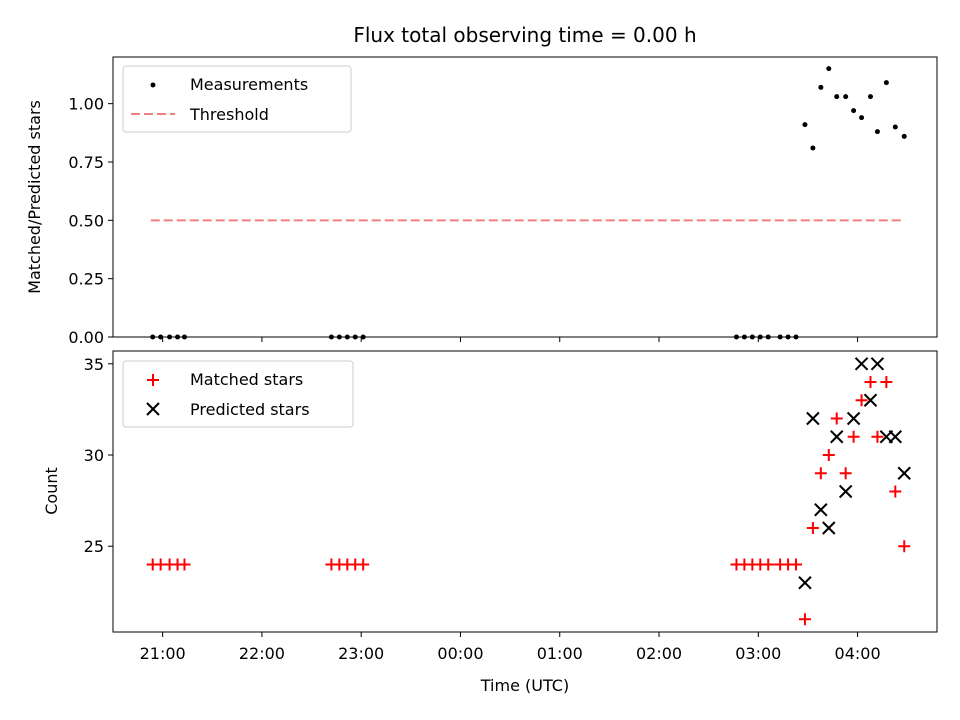 The image size is (960, 720). What do you see at coordinates (94, 455) in the screenshot?
I see `bottom-y-tick-label: 30` at bounding box center [94, 455].